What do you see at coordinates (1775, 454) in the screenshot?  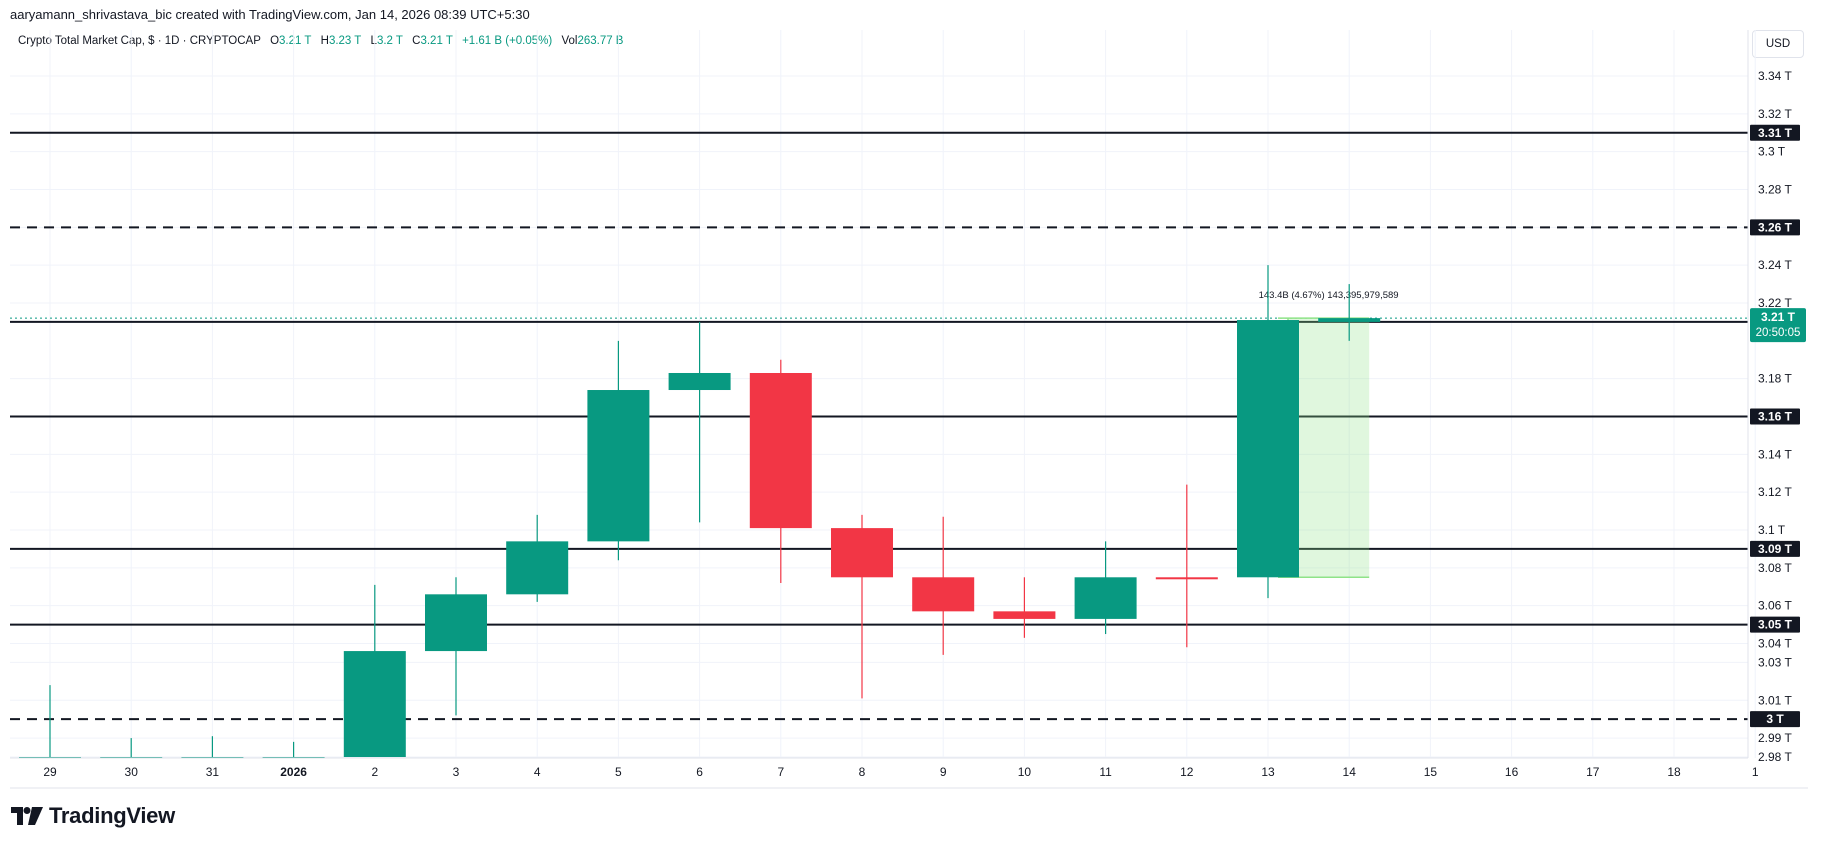 I see `y-tick-label: 3.14 T` at bounding box center [1775, 454].